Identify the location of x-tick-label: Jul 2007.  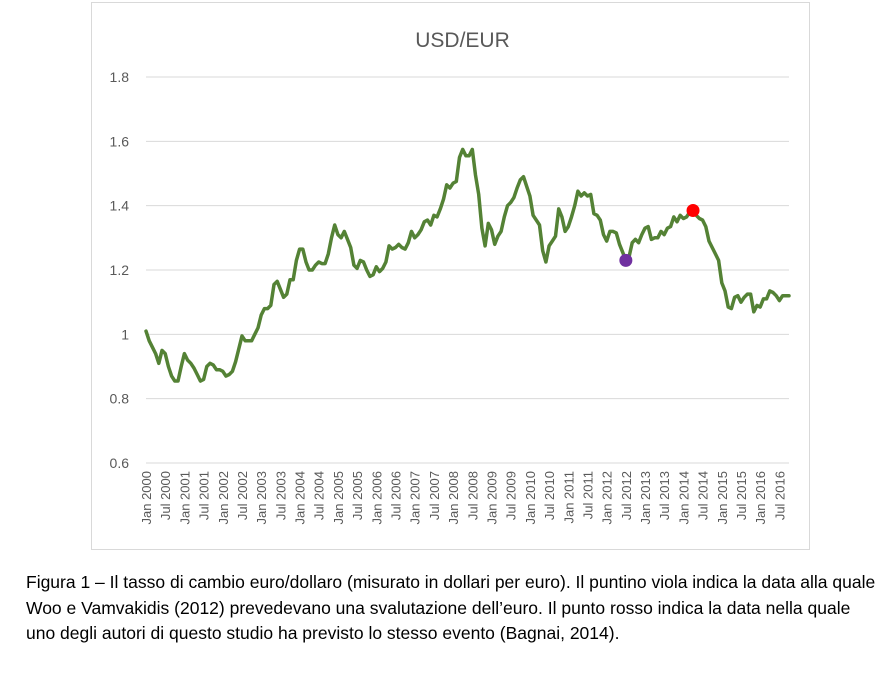
(434, 495).